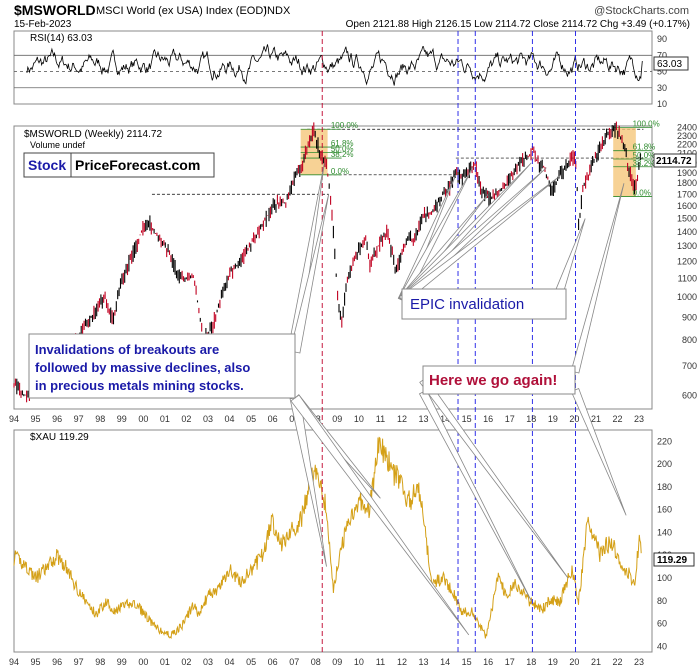  I want to click on logo-stock: Stock, so click(47, 165).